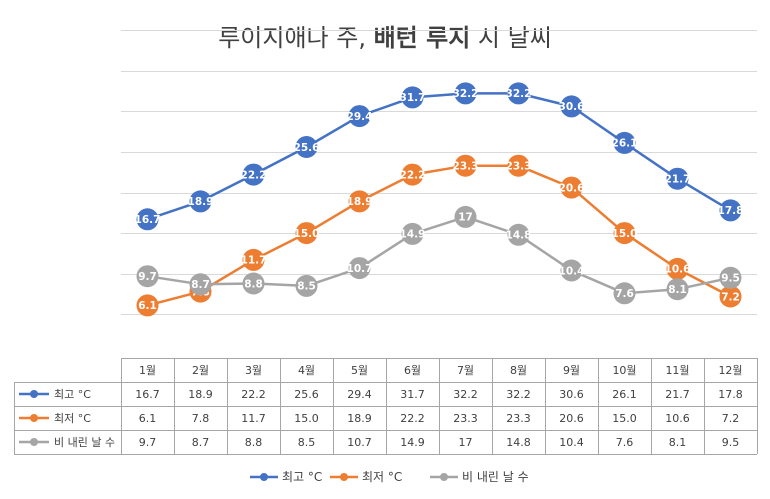  I want to click on data-label: 26.1, so click(625, 144).